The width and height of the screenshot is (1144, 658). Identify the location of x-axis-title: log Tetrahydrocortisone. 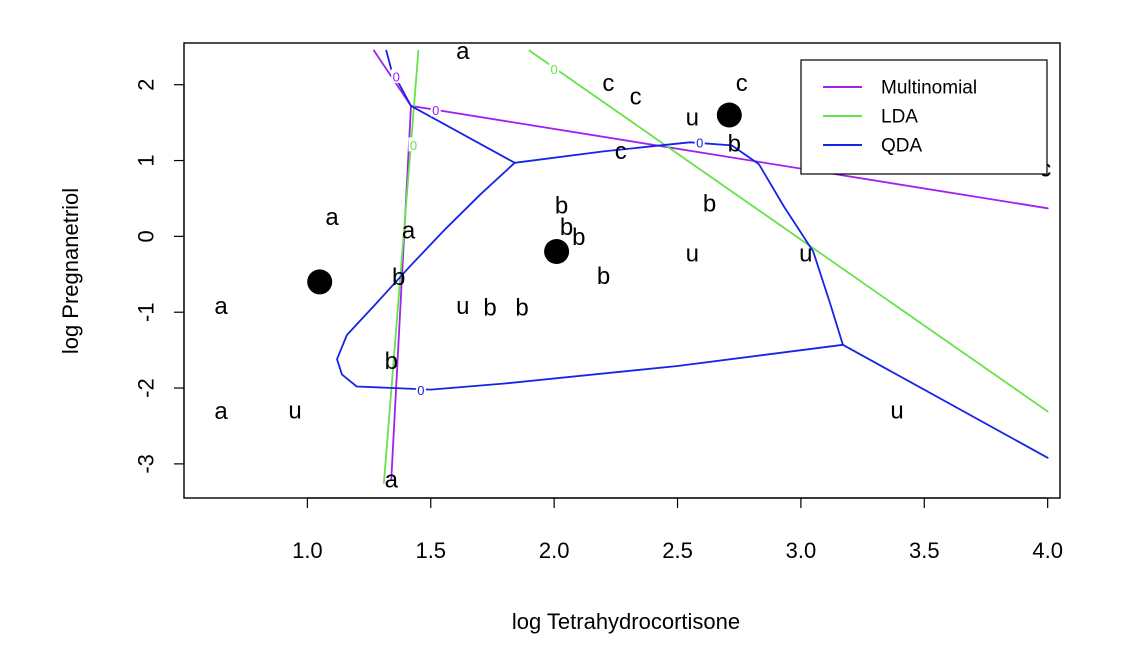
(626, 621).